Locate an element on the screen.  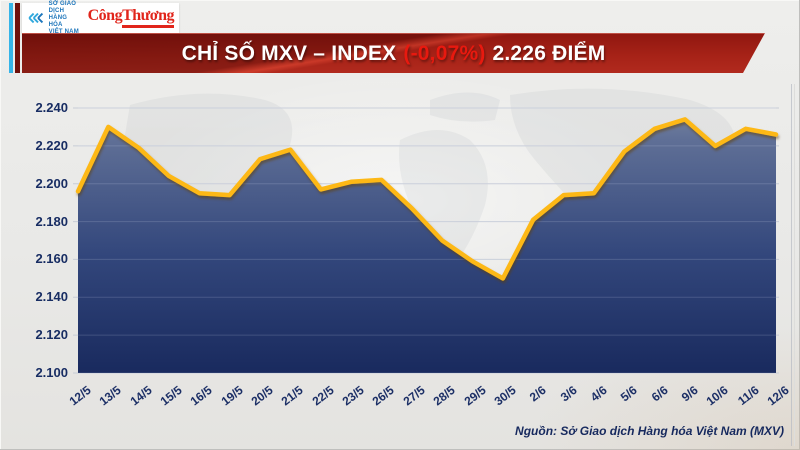
page-title: CHỈ SỐ MXV – INDEX (-0,07%) 2.226 ĐIỂM is located at coordinates (394, 54).